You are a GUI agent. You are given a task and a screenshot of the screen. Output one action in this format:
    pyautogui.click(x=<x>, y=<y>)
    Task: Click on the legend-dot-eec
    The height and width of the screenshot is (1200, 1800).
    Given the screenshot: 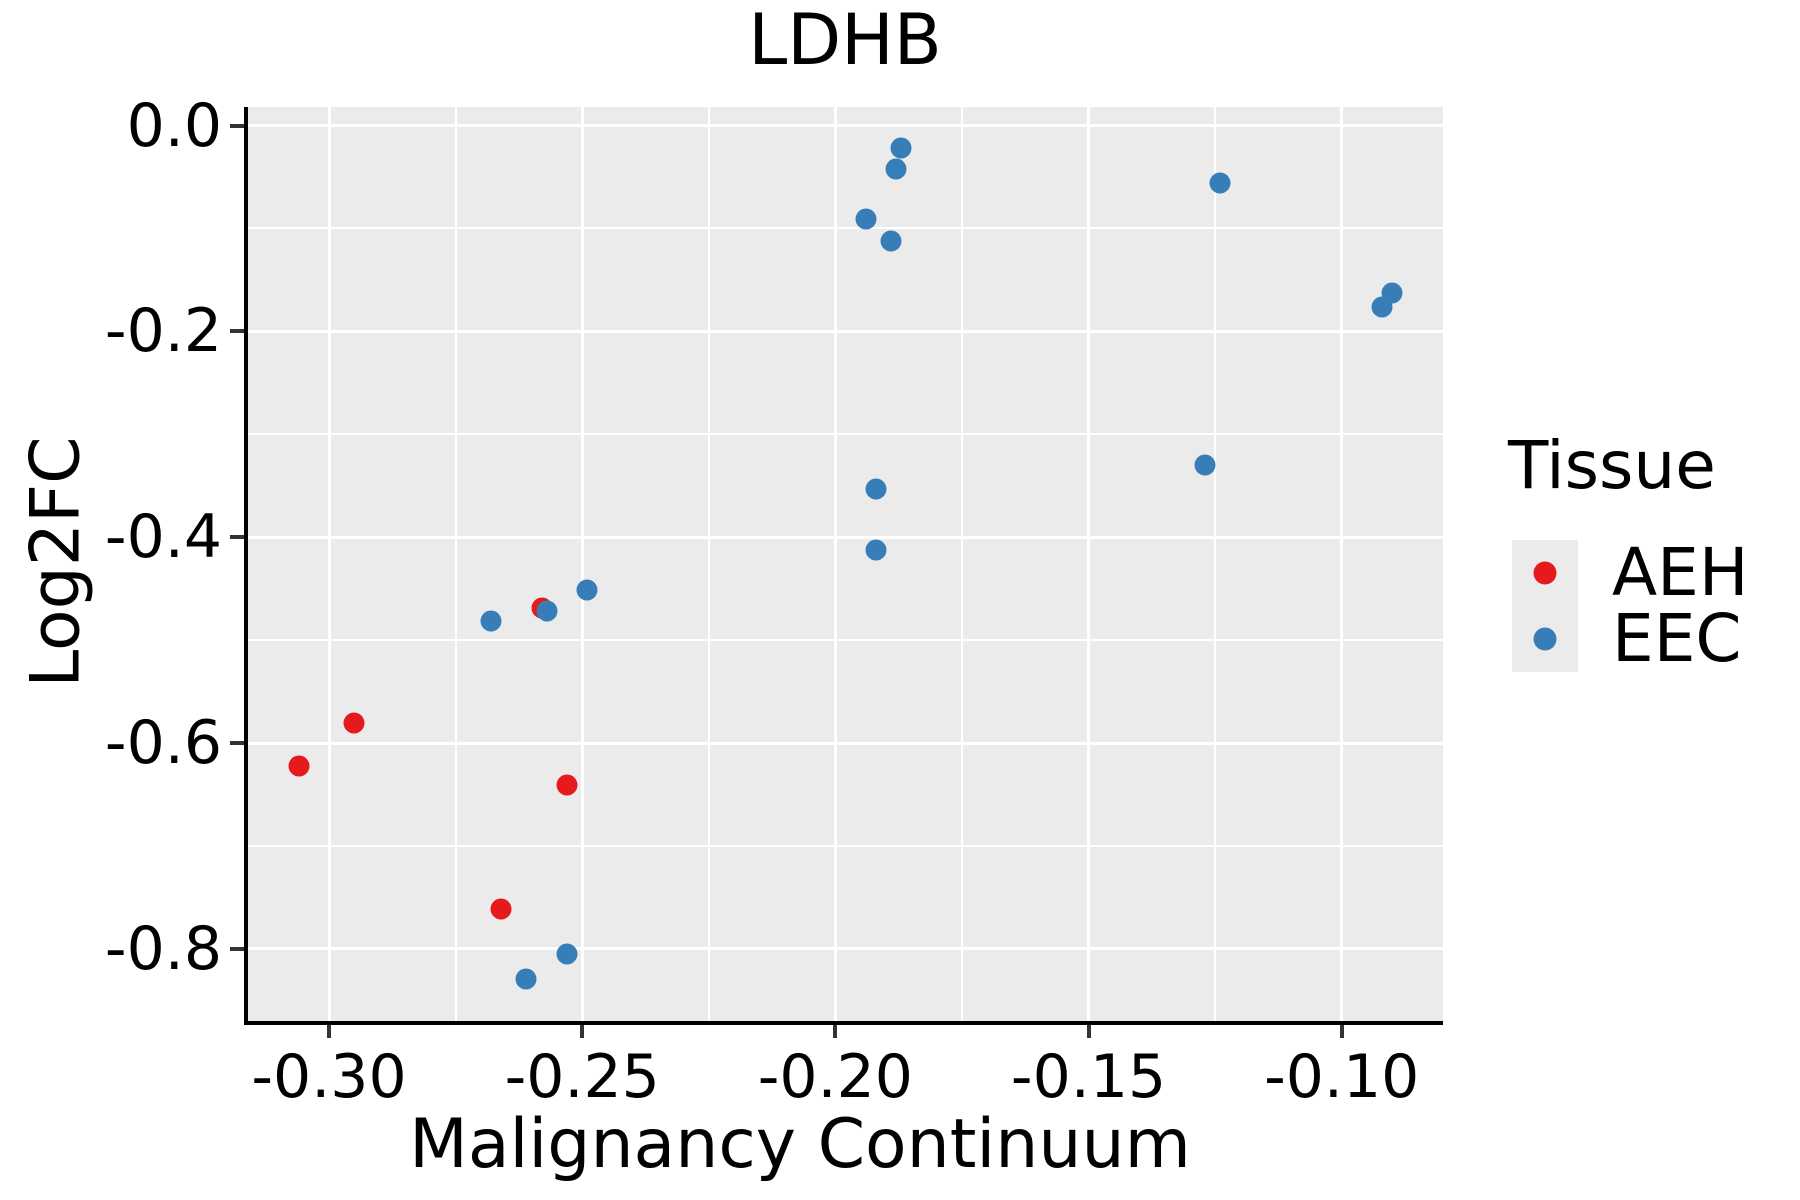 What is the action you would take?
    pyautogui.click(x=1545, y=639)
    